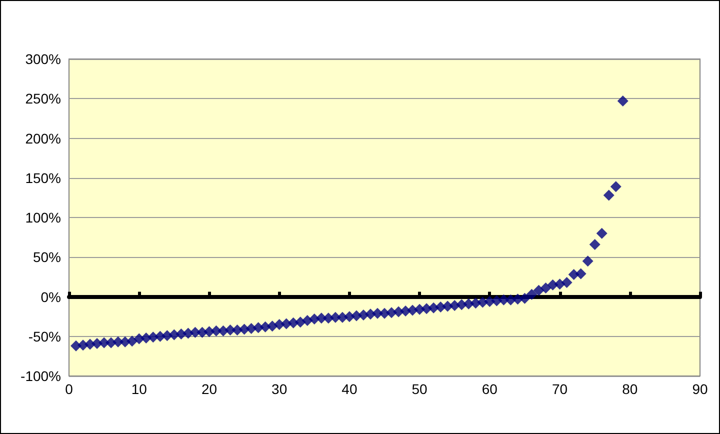 Image resolution: width=720 pixels, height=434 pixels. What do you see at coordinates (700, 389) in the screenshot?
I see `x-tick-label: 90` at bounding box center [700, 389].